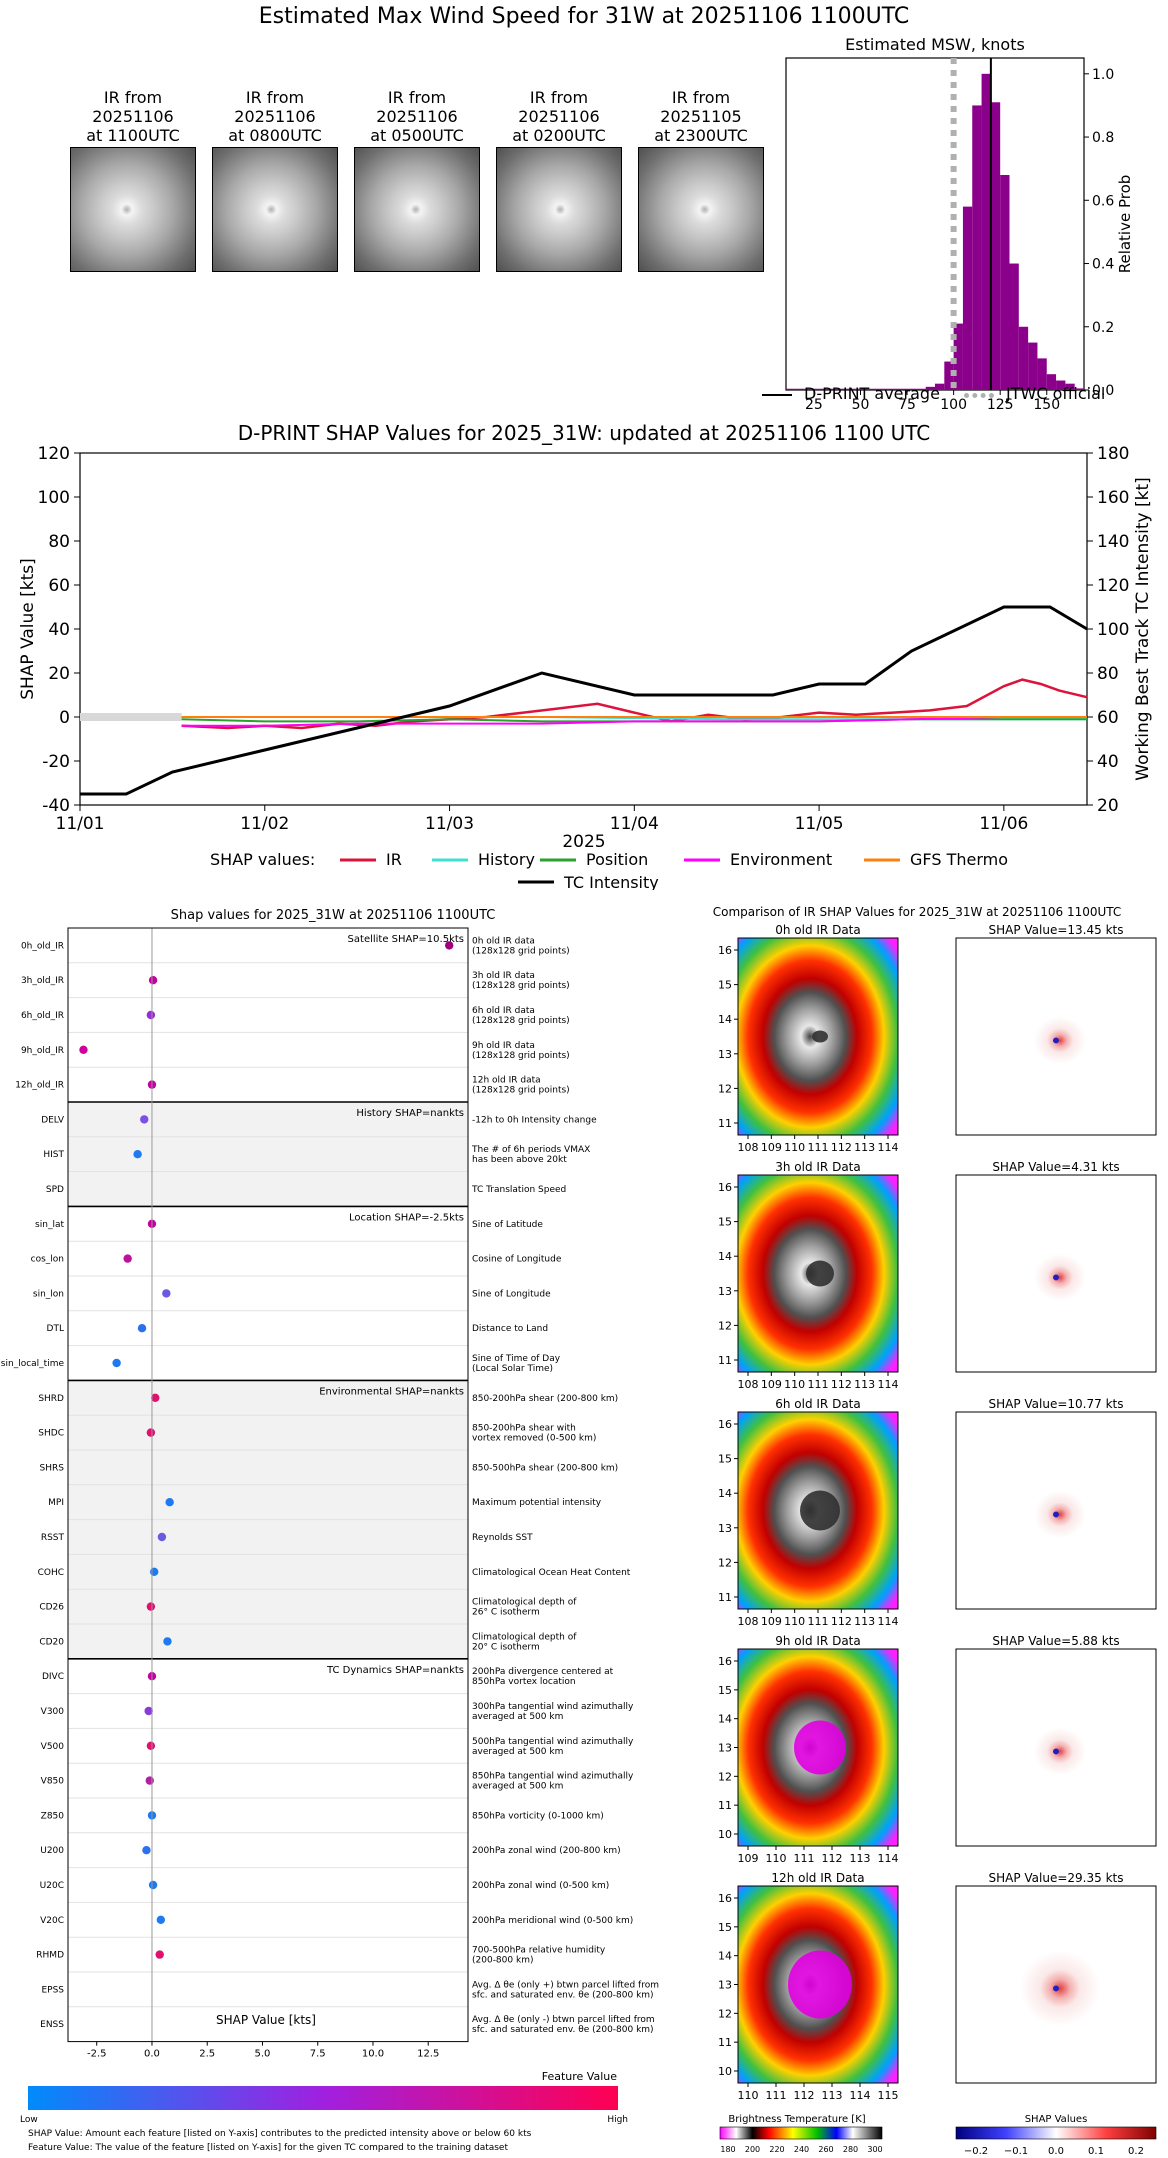 This screenshot has height=2158, width=1168. Describe the element at coordinates (417, 135) in the screenshot. I see `ir-thumb-caption-line: at 0500UTC` at that location.